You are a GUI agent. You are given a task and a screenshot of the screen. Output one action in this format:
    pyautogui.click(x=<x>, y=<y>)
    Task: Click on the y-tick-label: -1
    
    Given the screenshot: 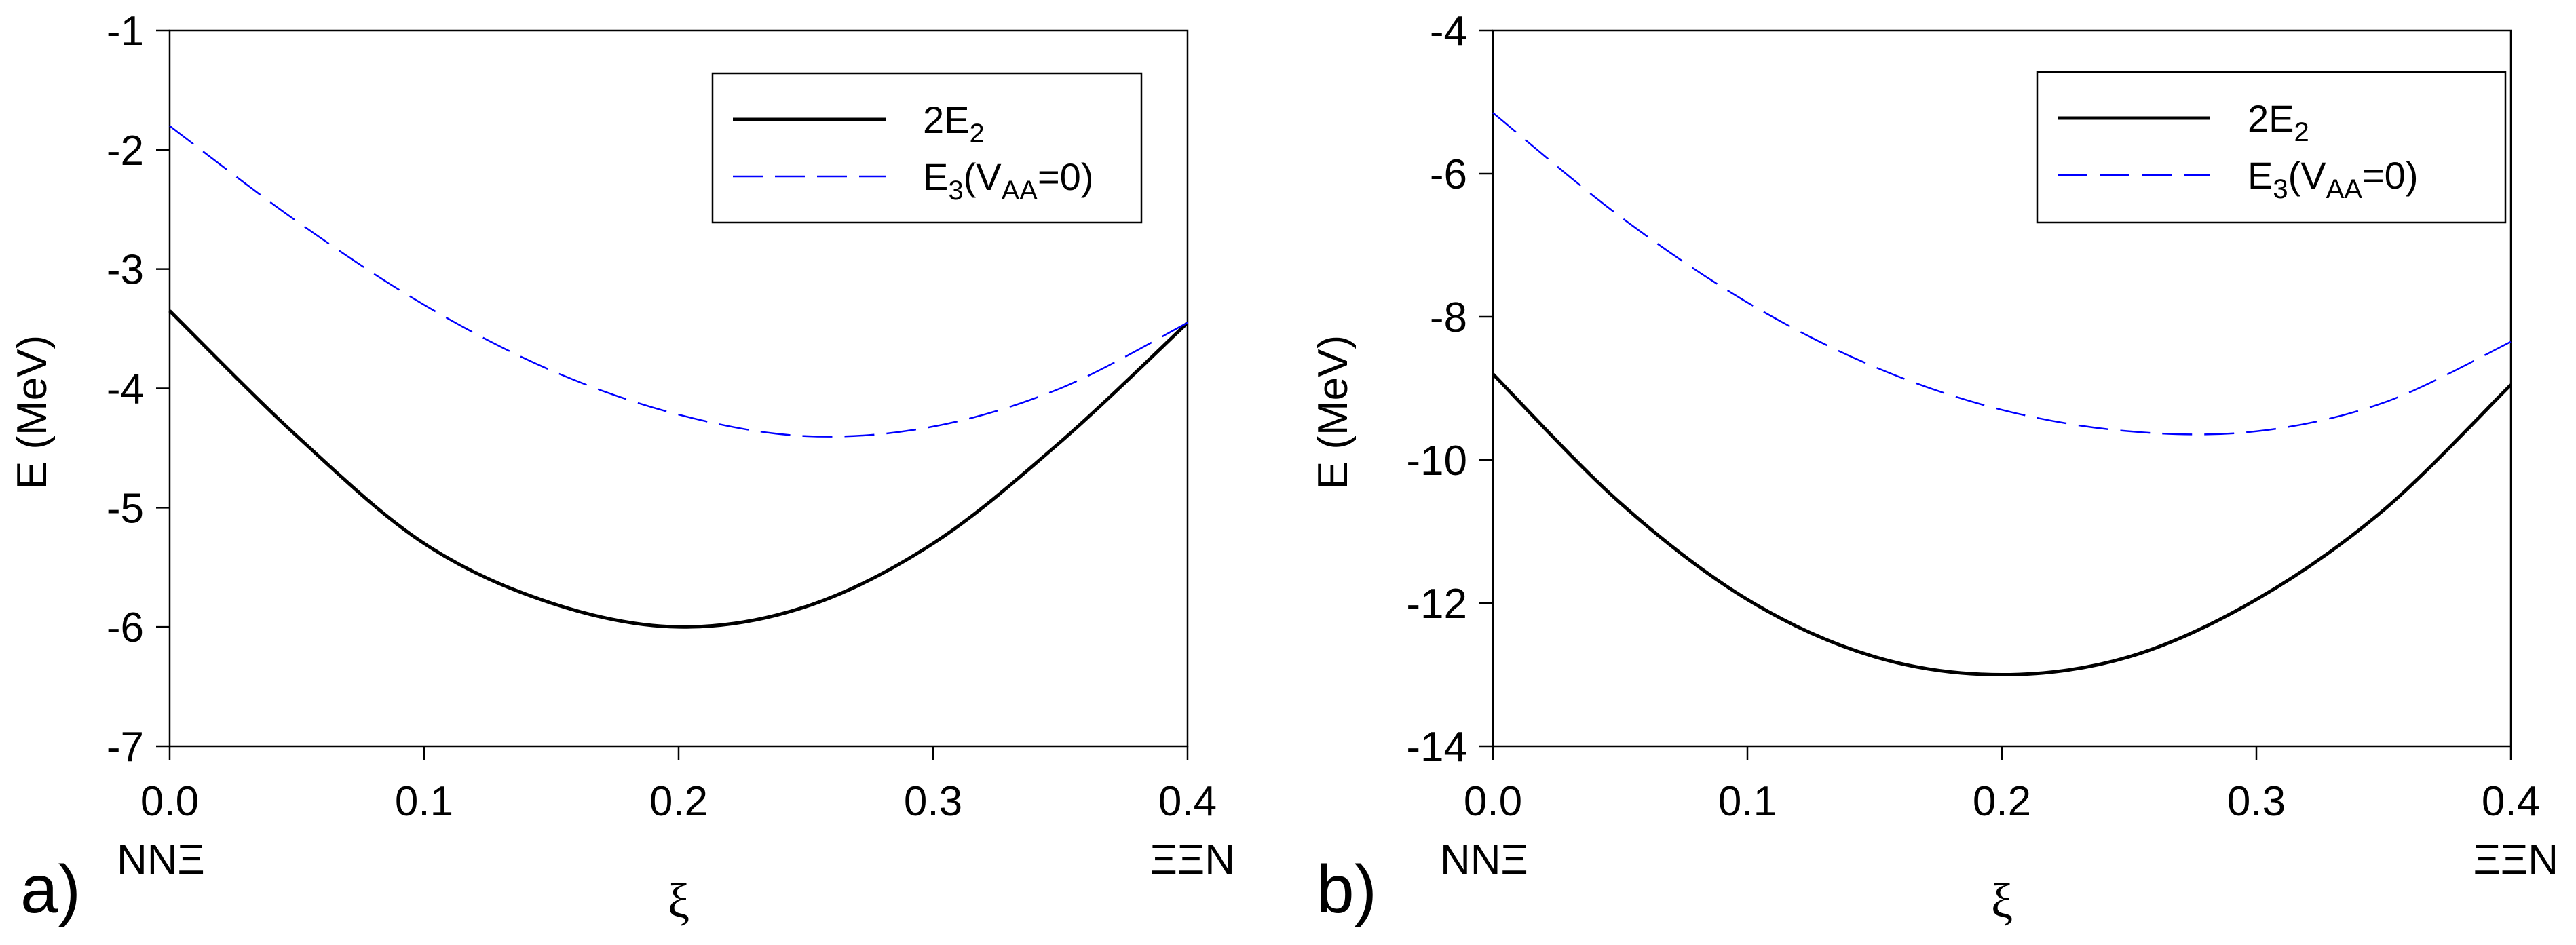 What is the action you would take?
    pyautogui.click(x=125, y=32)
    